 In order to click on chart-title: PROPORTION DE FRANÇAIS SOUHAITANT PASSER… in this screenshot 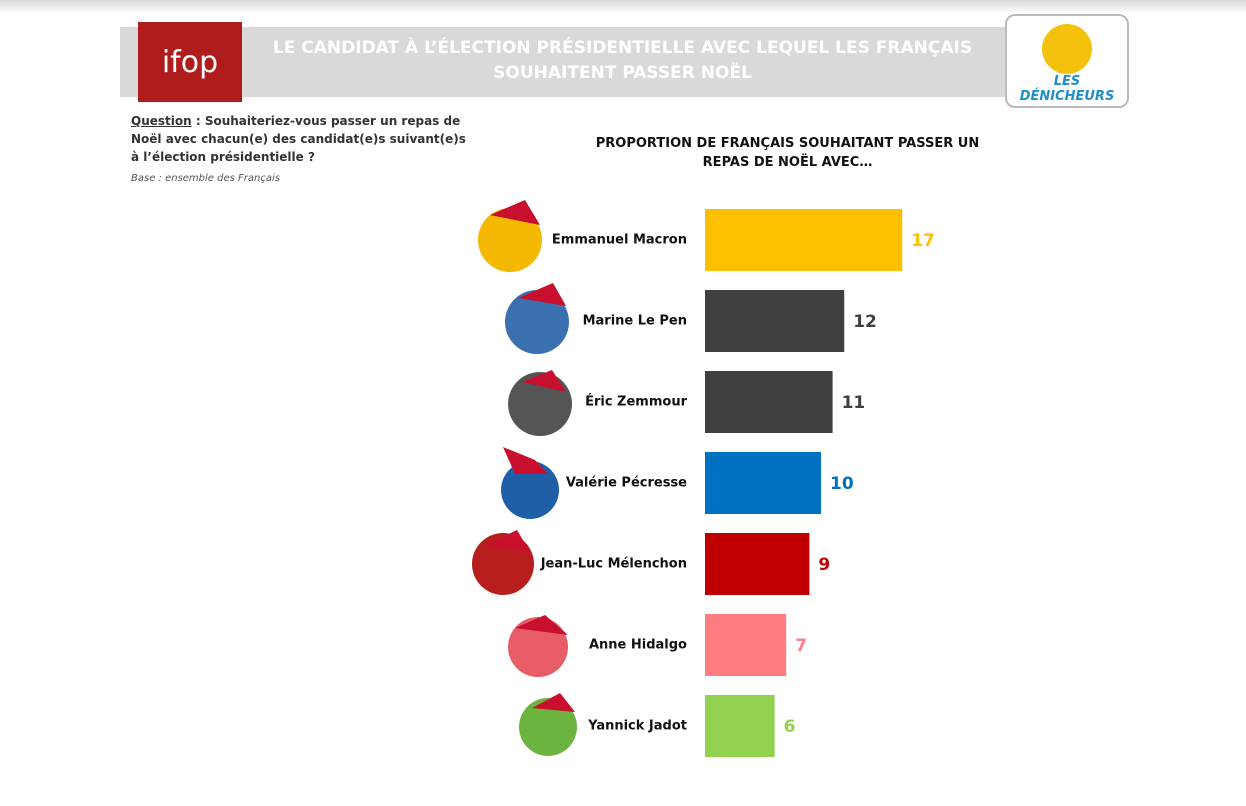, I will do `click(787, 153)`.